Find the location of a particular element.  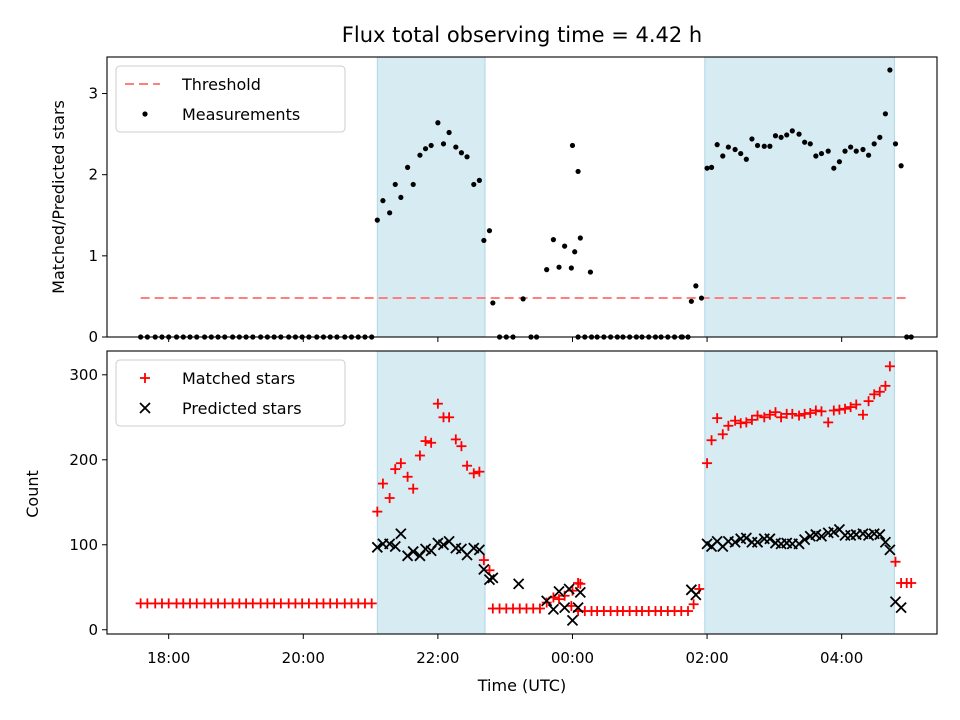

bottom-legend-label: Matched stars is located at coordinates (238, 378).